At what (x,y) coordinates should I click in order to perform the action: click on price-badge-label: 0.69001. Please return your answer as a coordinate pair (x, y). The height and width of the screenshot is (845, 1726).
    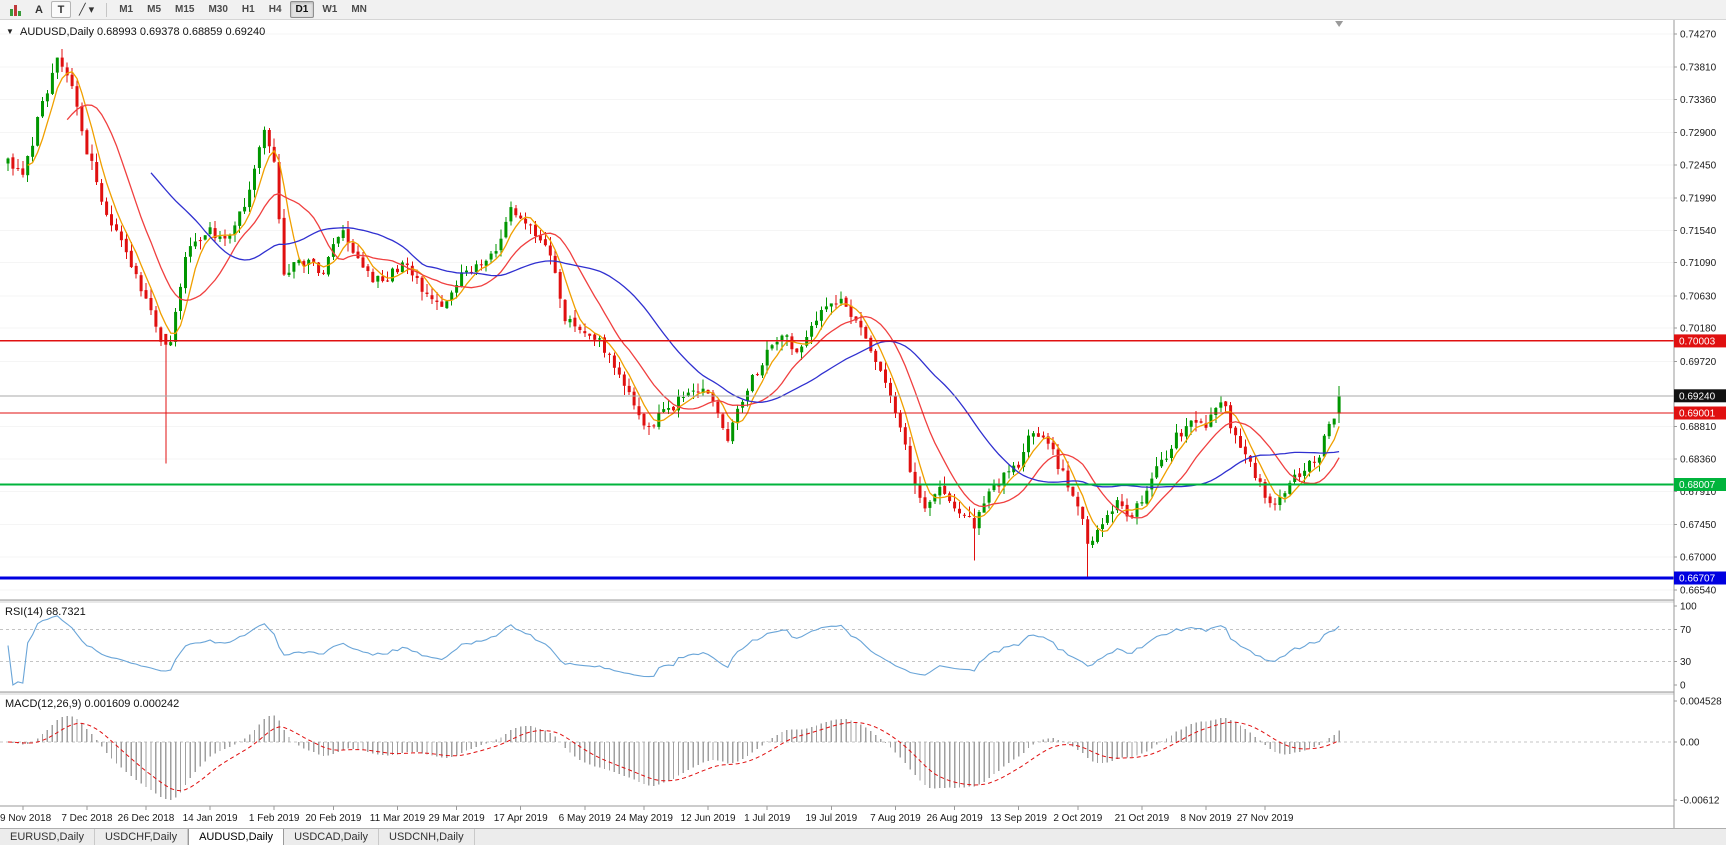
    Looking at the image, I should click on (1697, 414).